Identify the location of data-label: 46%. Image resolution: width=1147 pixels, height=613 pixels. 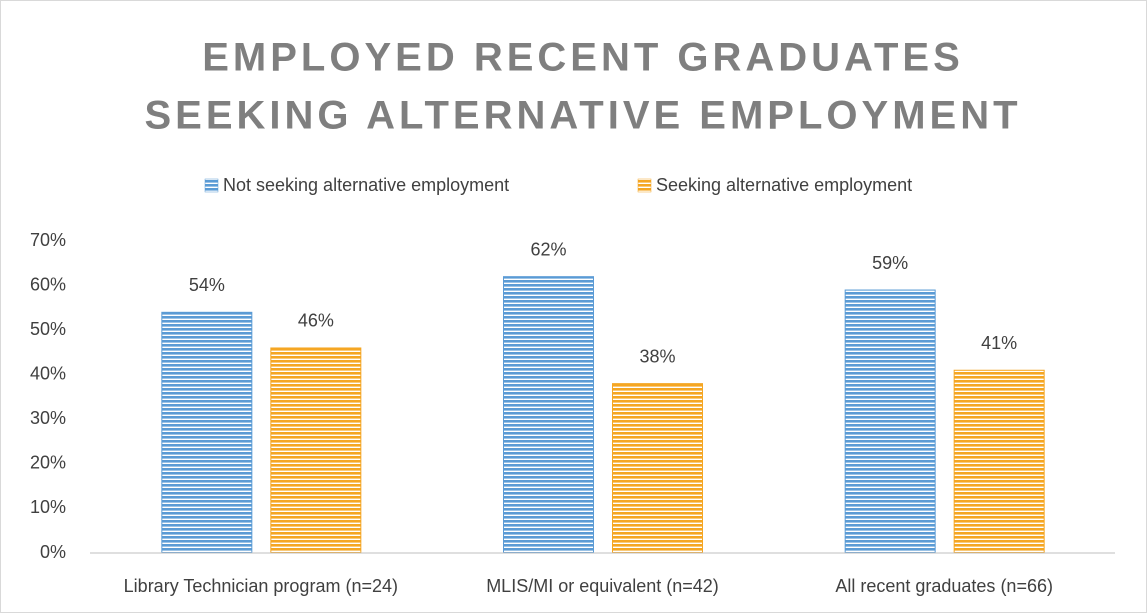
(316, 321).